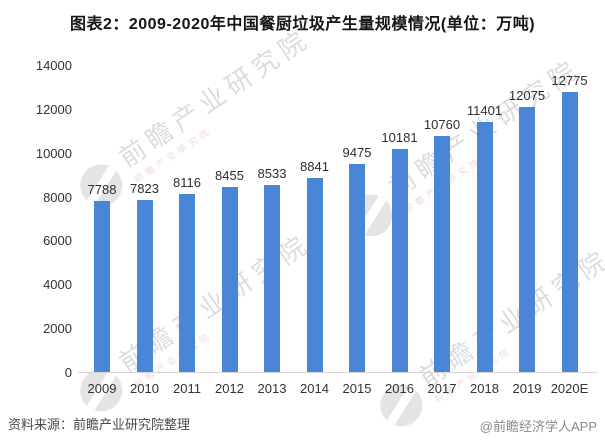  What do you see at coordinates (538, 426) in the screenshot?
I see `app-credit: @前瞻经济学人APP` at bounding box center [538, 426].